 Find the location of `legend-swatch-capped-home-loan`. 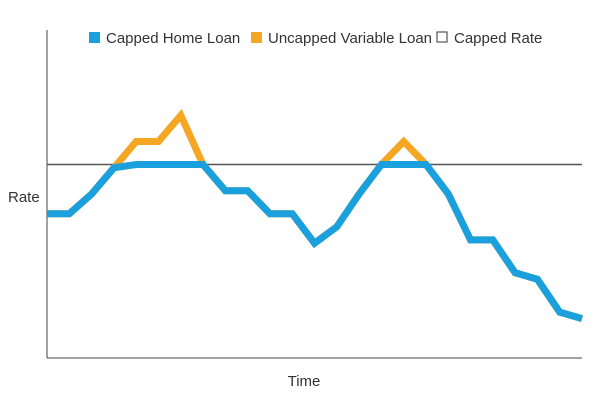

legend-swatch-capped-home-loan is located at coordinates (94, 37).